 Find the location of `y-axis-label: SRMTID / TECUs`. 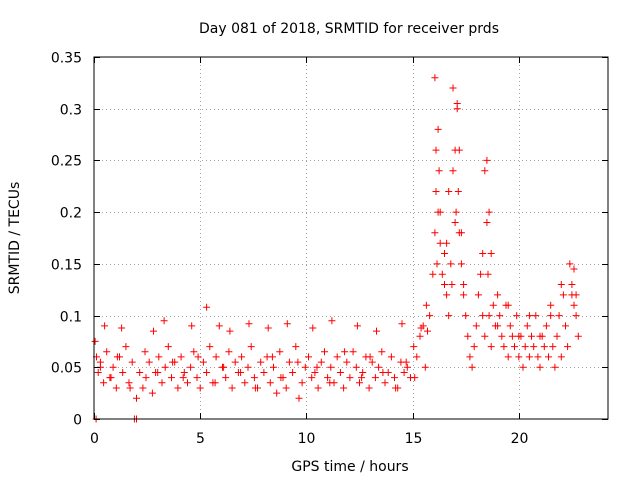

y-axis-label: SRMTID / TECUs is located at coordinates (15, 238).